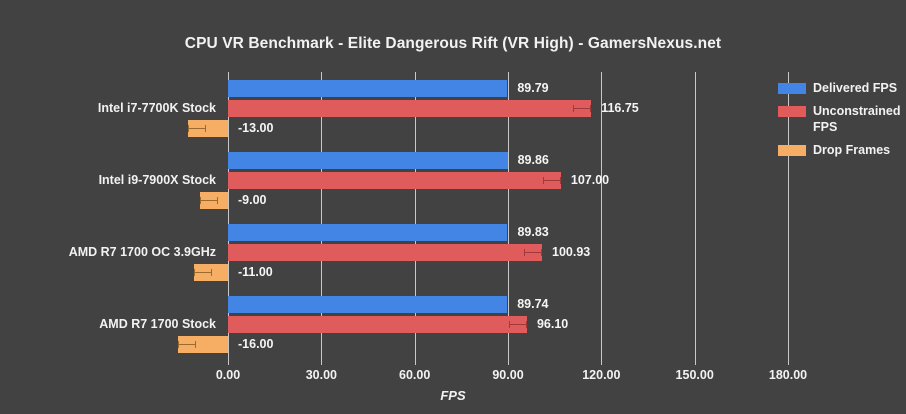 This screenshot has height=414, width=906. Describe the element at coordinates (256, 128) in the screenshot. I see `bar-value-label: -13.00` at that location.